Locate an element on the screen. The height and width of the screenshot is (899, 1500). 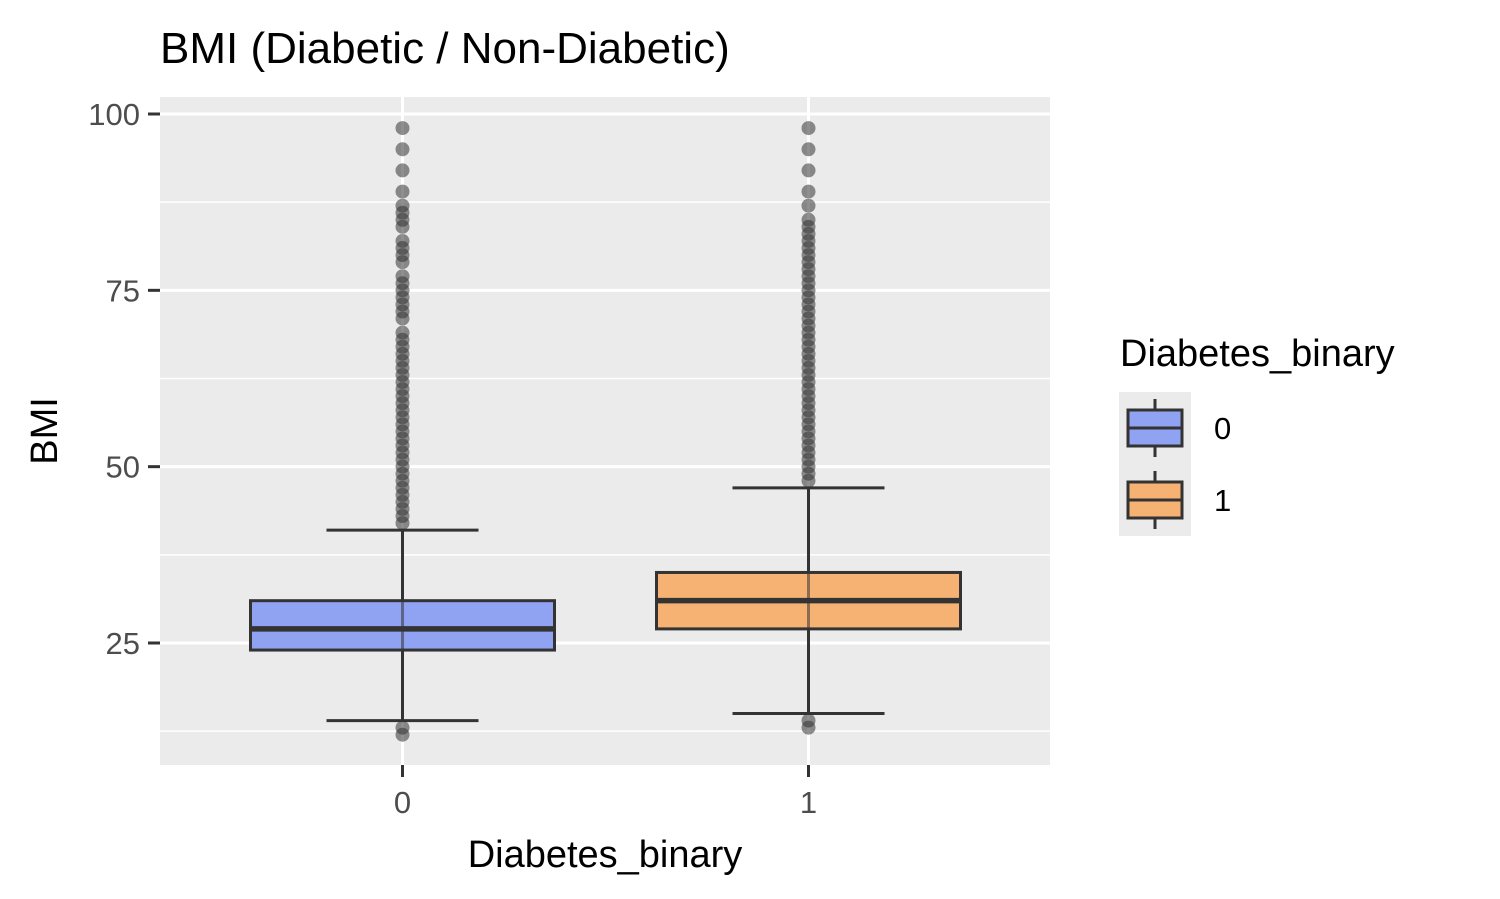
y-tick-label: 100 is located at coordinates (114, 114).